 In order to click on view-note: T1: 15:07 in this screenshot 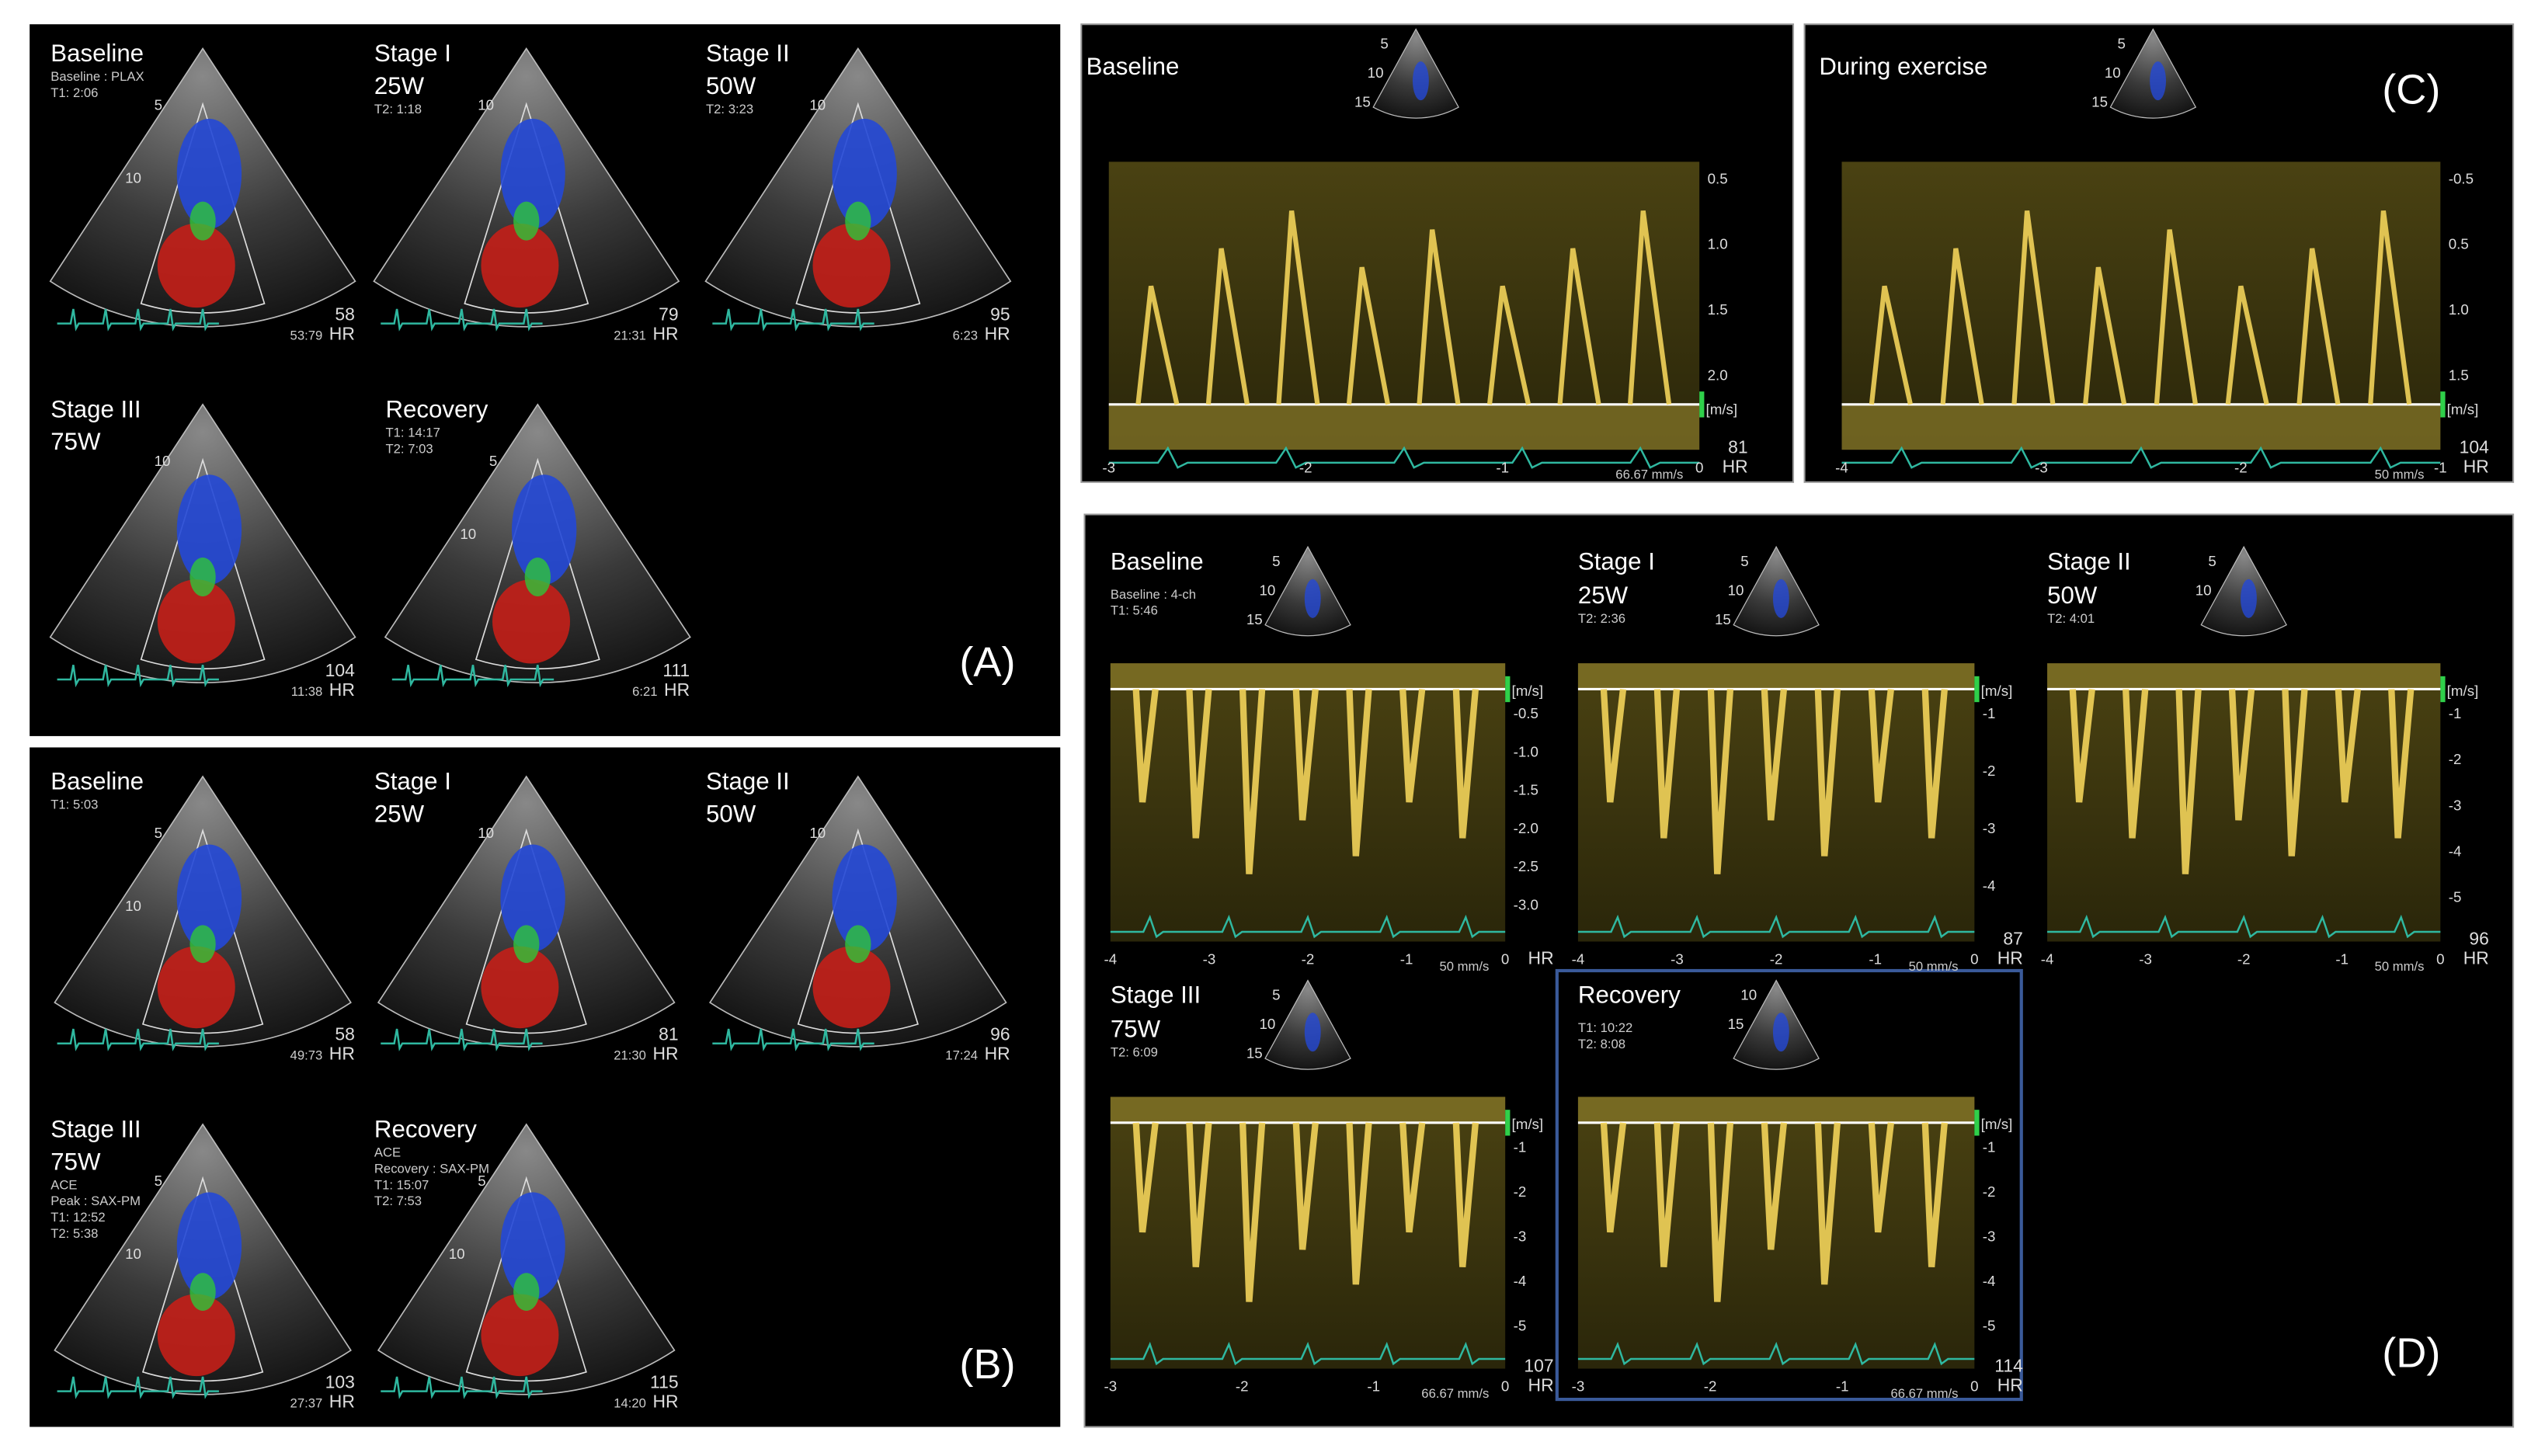, I will do `click(402, 1184)`.